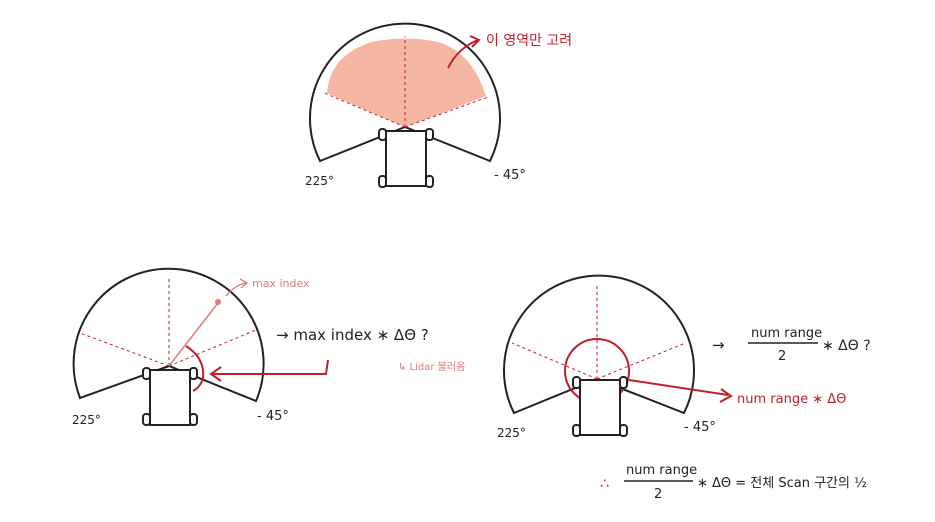 This screenshot has width=935, height=522. What do you see at coordinates (195, 368) in the screenshot?
I see `angle-arc` at bounding box center [195, 368].